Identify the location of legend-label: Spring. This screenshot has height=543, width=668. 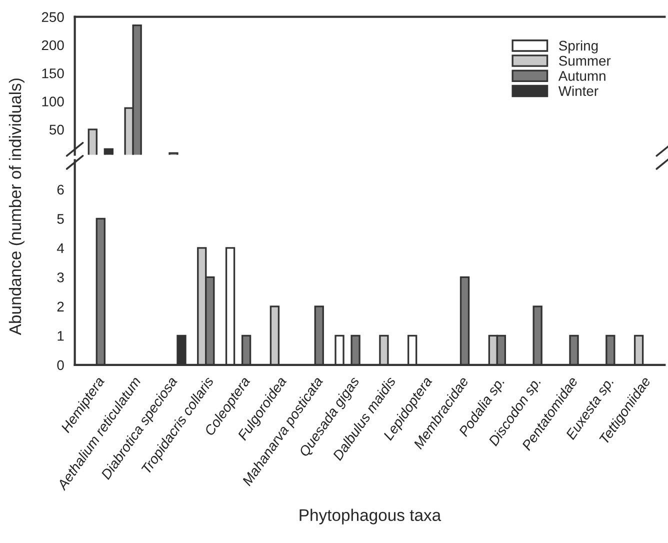
(578, 47).